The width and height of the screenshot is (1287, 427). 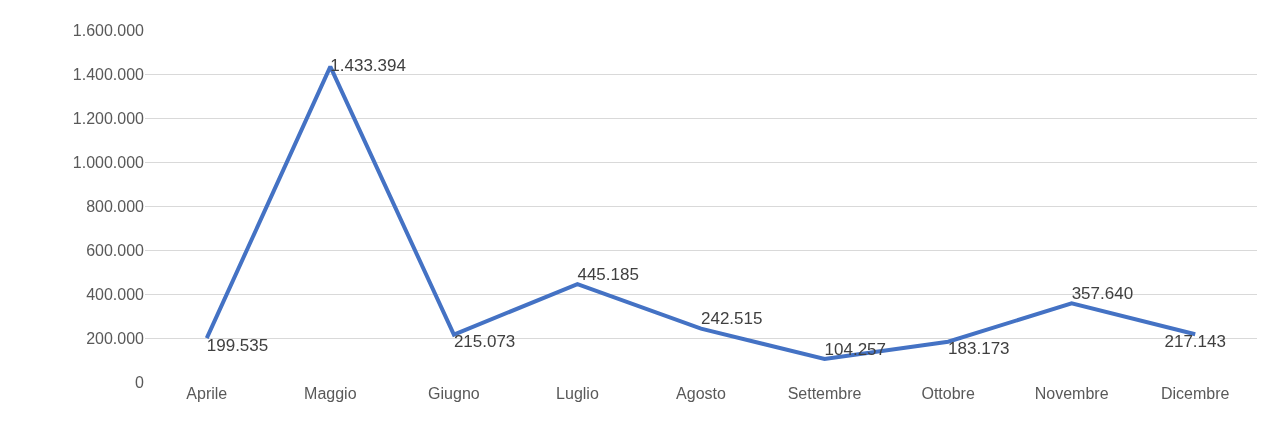 What do you see at coordinates (979, 349) in the screenshot?
I see `data-label: 183.173` at bounding box center [979, 349].